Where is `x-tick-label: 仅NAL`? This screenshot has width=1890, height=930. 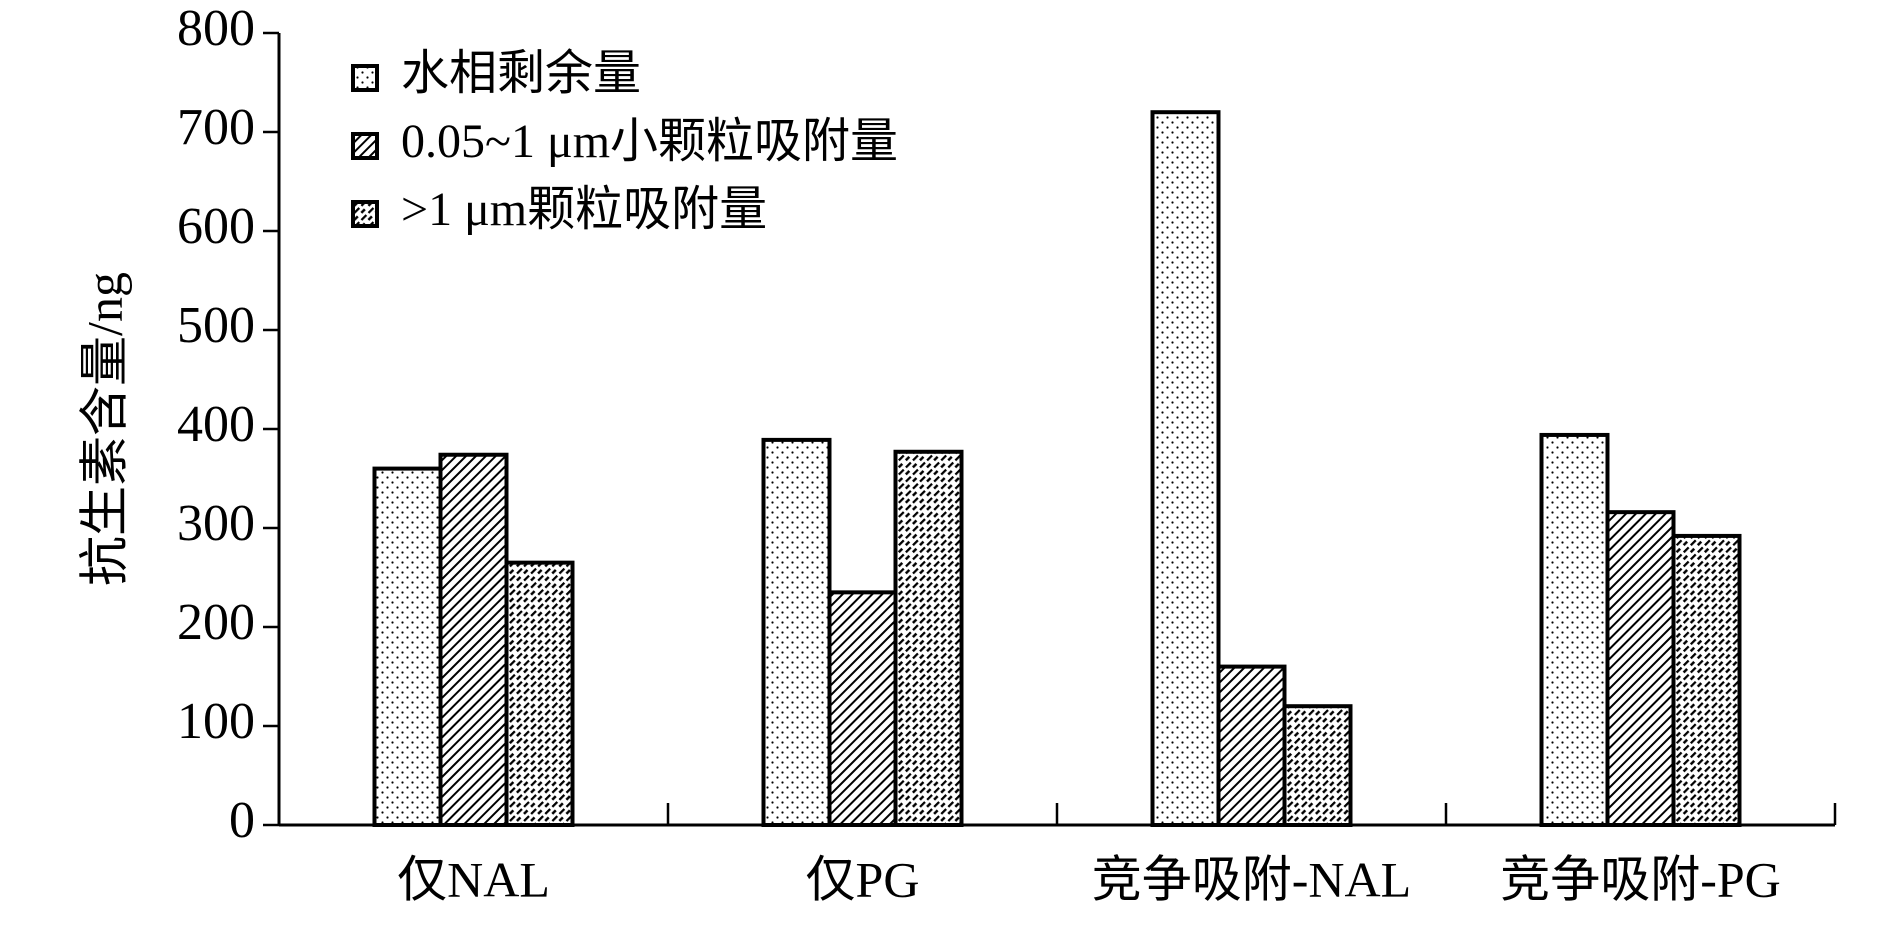 x-tick-label: 仅NAL is located at coordinates (473, 879).